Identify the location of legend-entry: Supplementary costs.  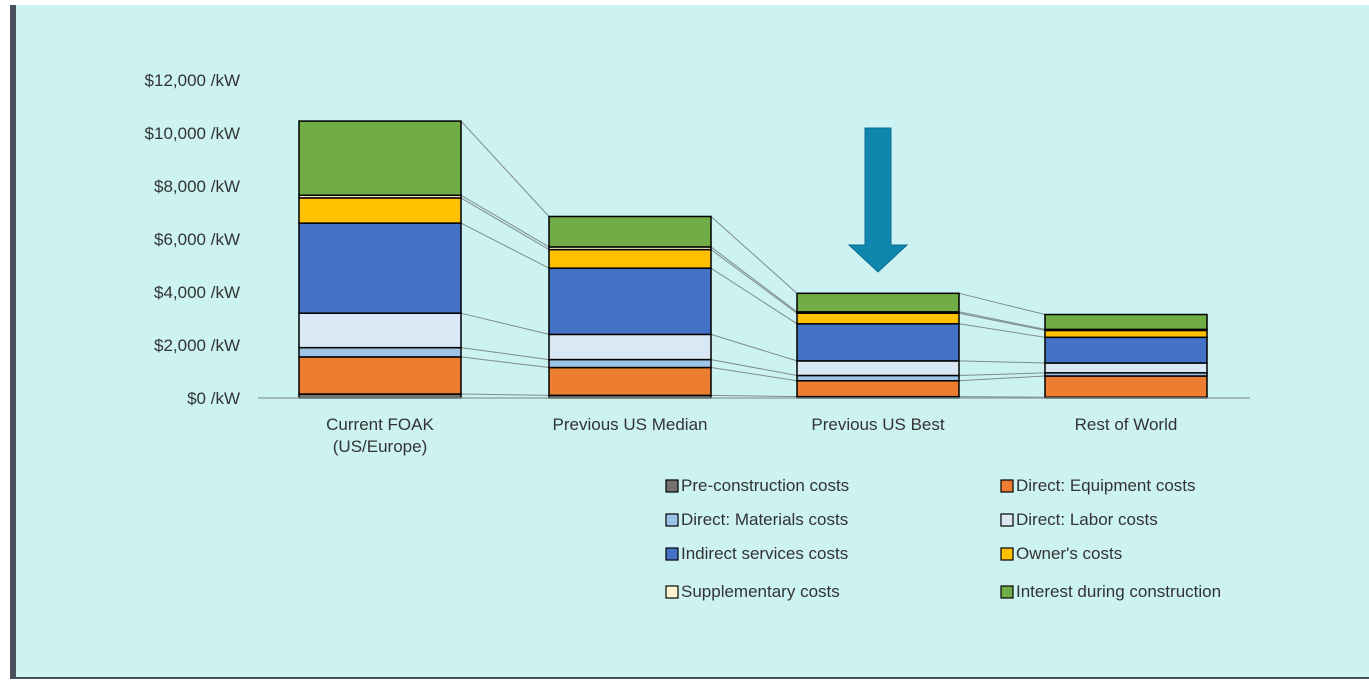
(760, 591).